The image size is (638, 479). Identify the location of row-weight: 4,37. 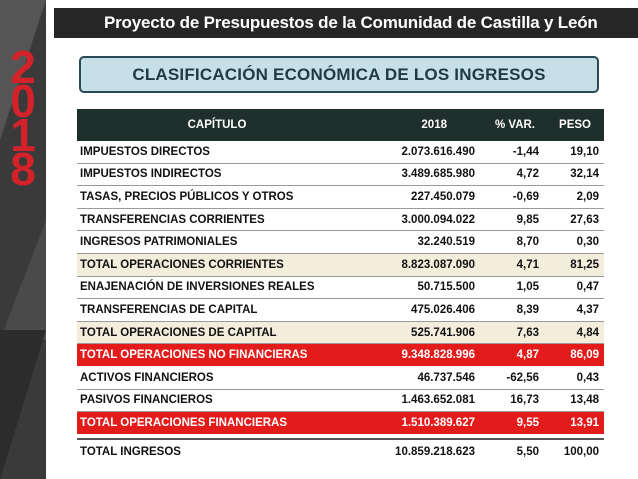
(587, 309).